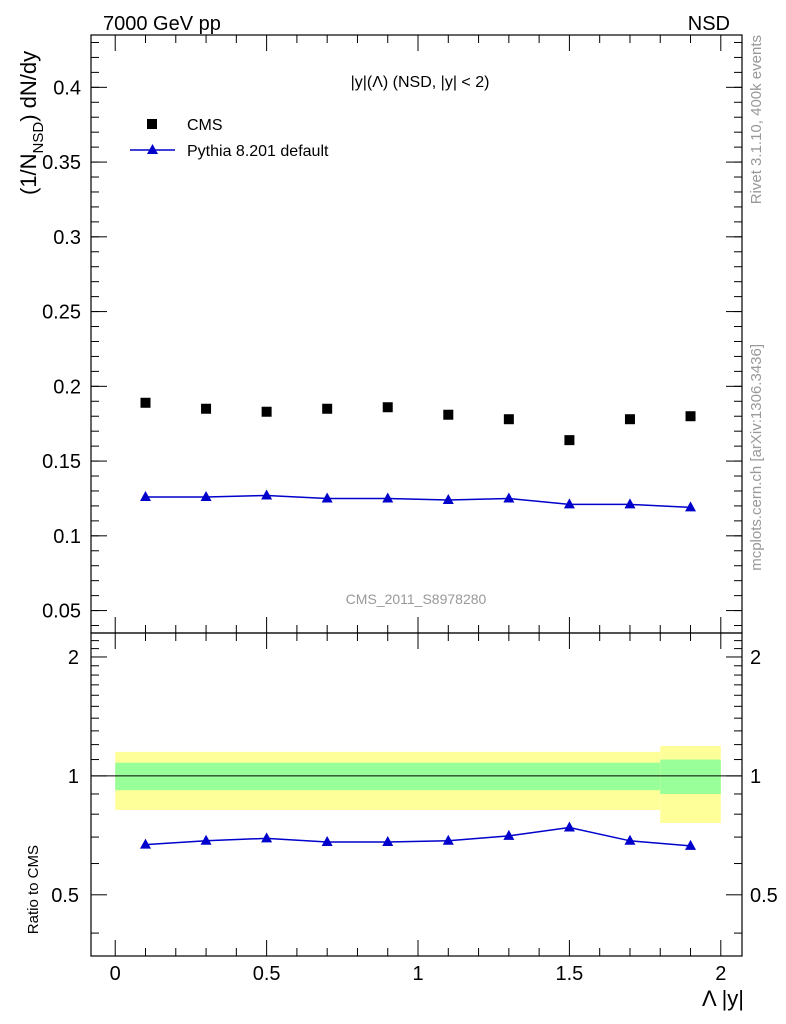 This screenshot has height=1024, width=786. Describe the element at coordinates (67, 238) in the screenshot. I see `main-ytick-label: 0.3` at that location.